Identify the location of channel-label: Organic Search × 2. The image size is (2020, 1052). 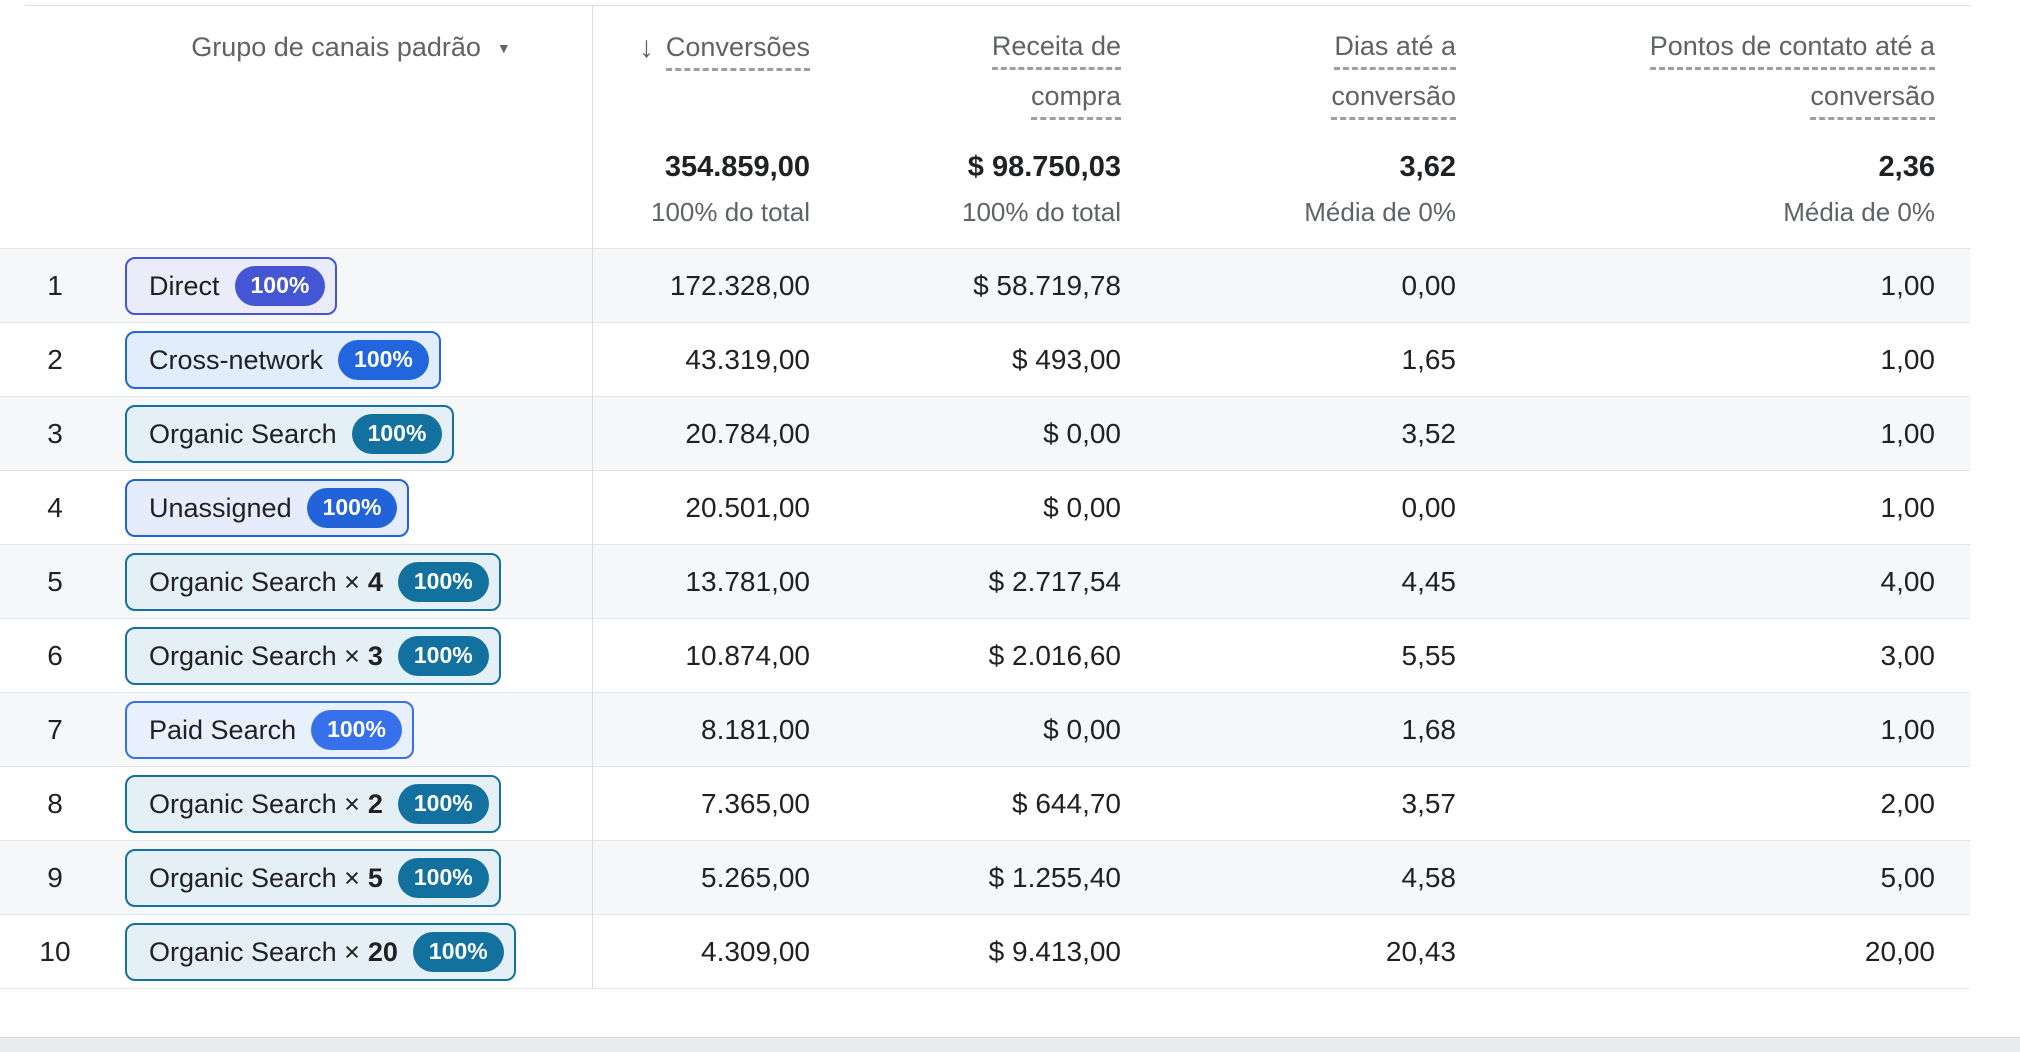
(266, 803).